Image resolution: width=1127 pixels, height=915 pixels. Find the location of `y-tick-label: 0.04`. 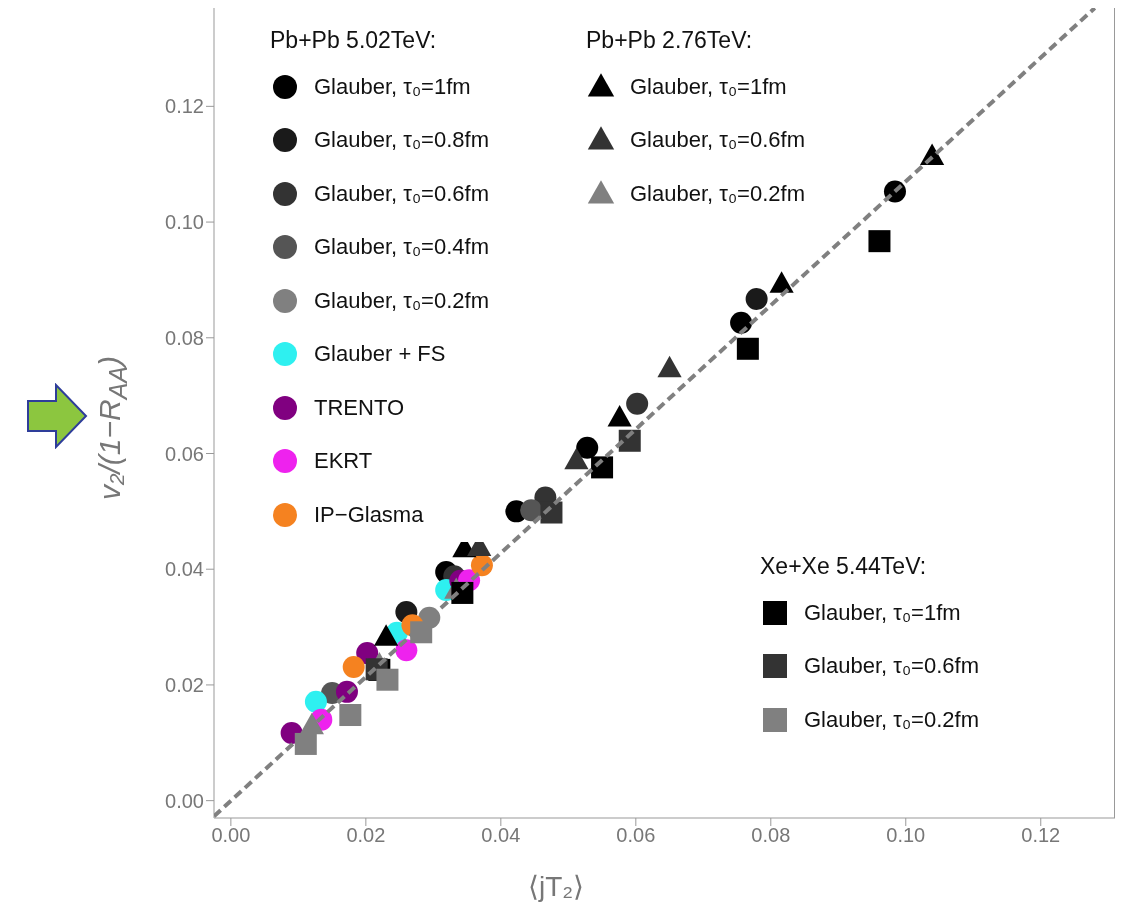

y-tick-label: 0.04 is located at coordinates (184, 569).